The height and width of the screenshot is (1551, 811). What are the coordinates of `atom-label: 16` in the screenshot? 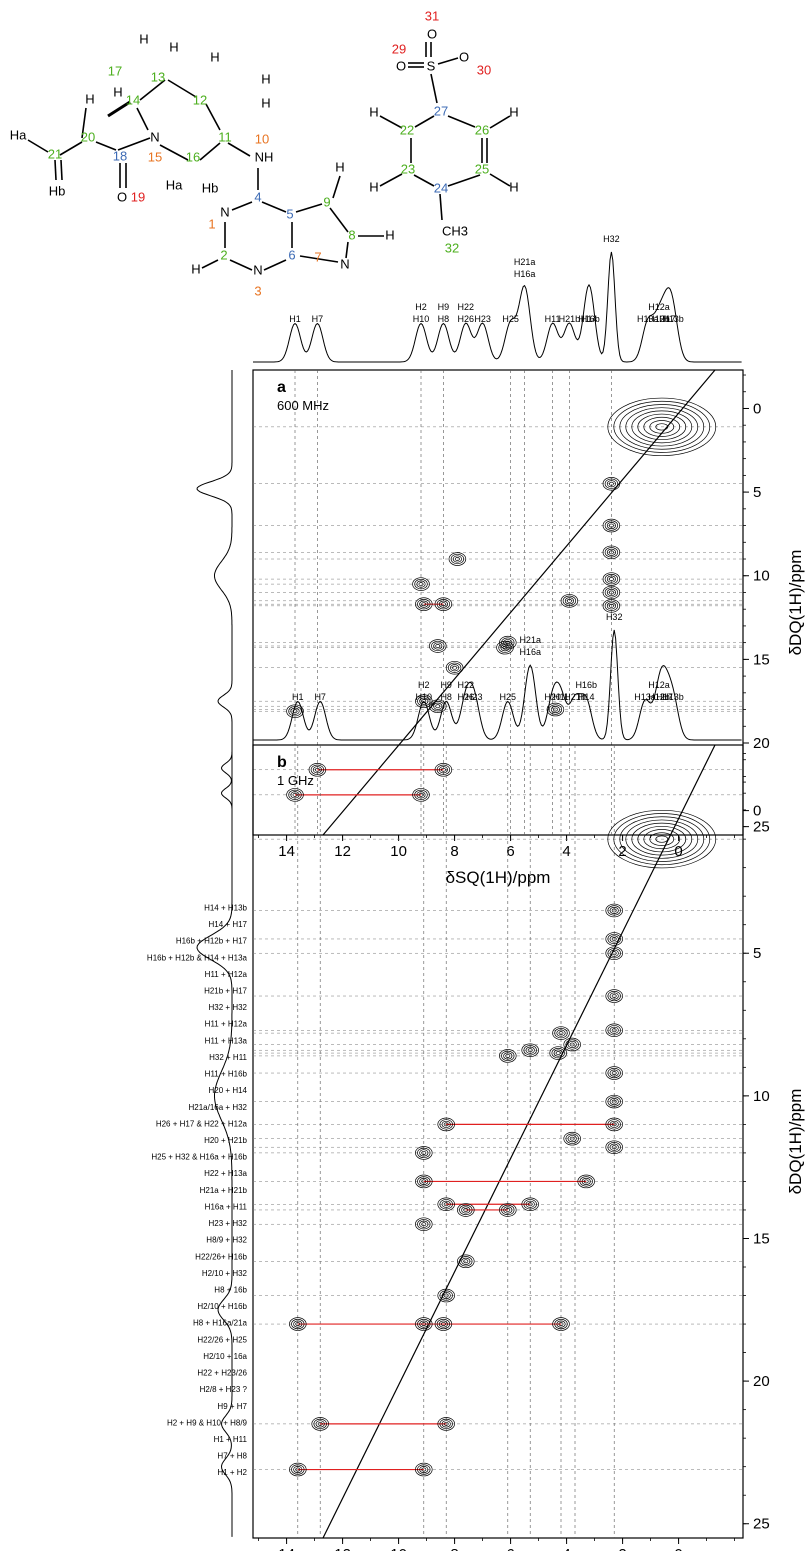 It's located at (193, 156).